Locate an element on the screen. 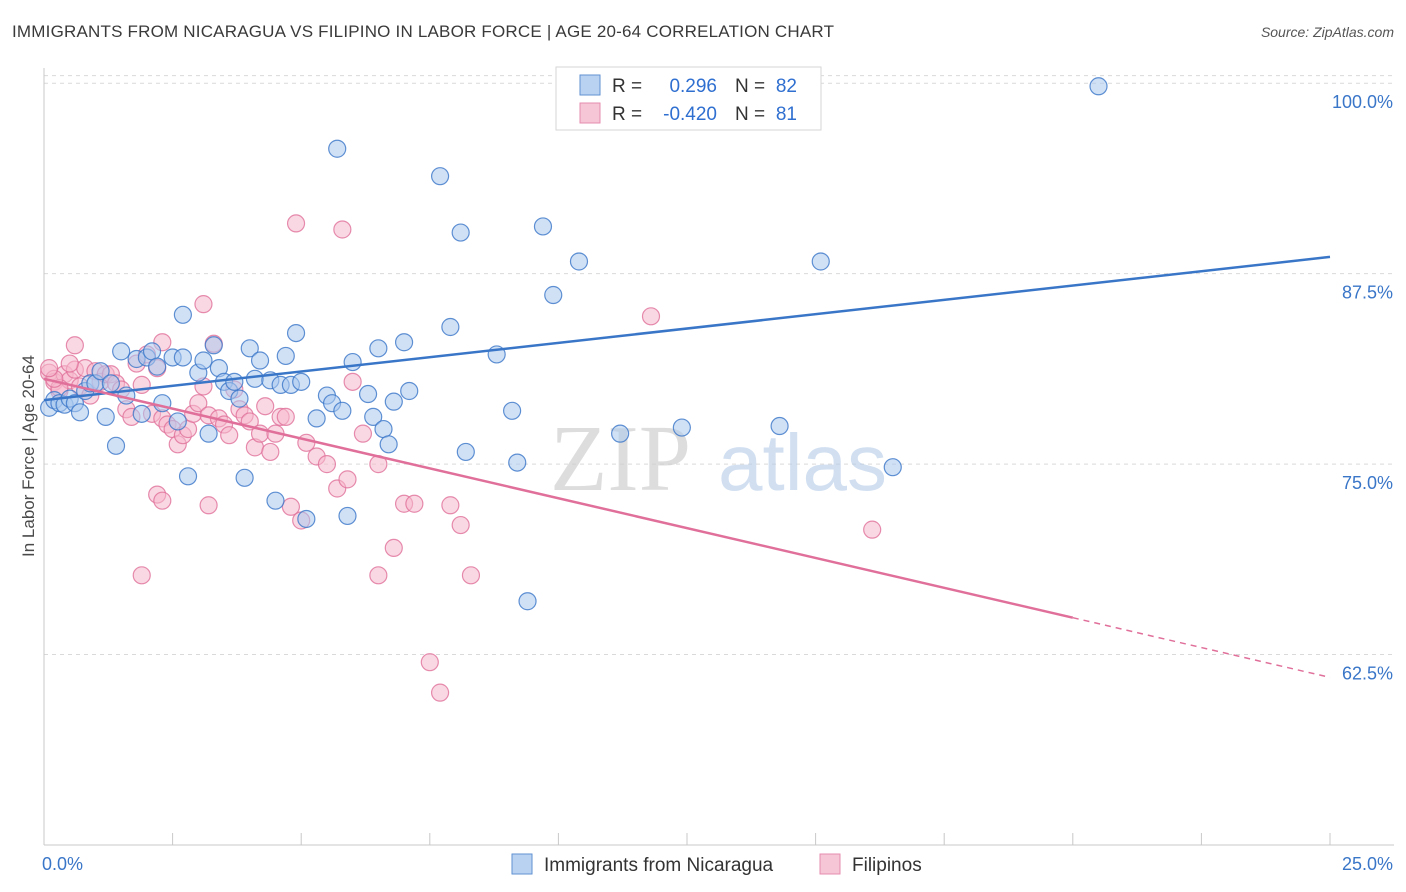  bottom-legend: Immigrants from Nicaragua Filipinos is located at coordinates (716, 864).